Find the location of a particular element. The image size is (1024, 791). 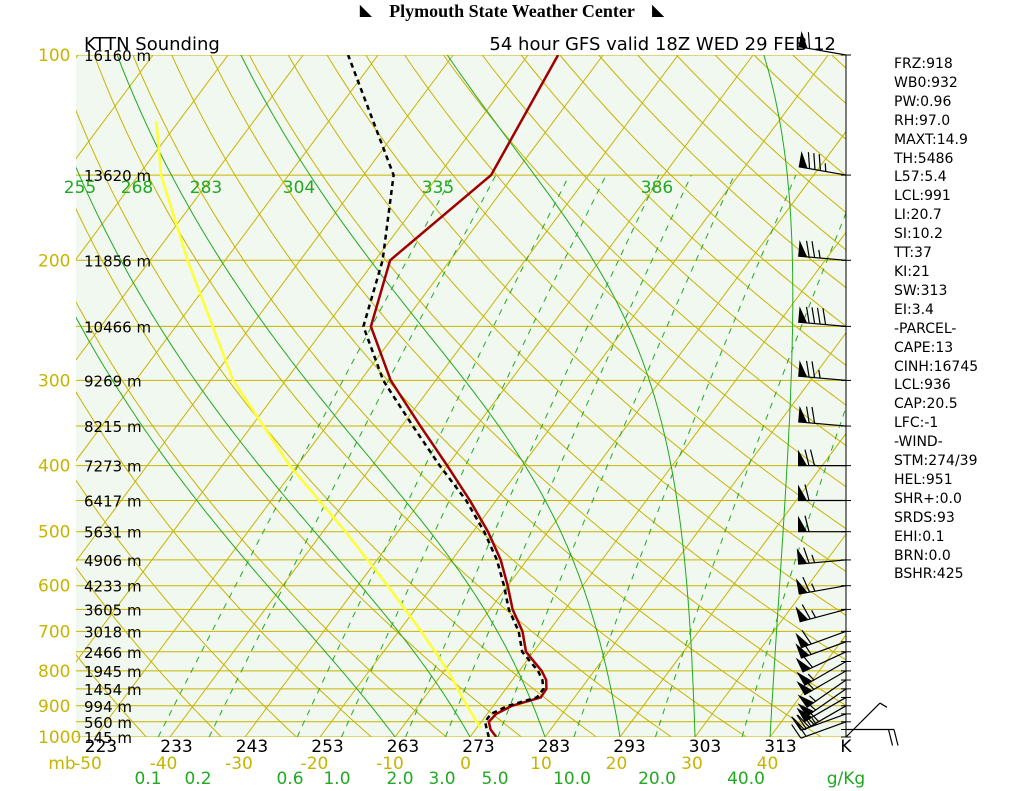

height-label: 5631 m is located at coordinates (113, 533).